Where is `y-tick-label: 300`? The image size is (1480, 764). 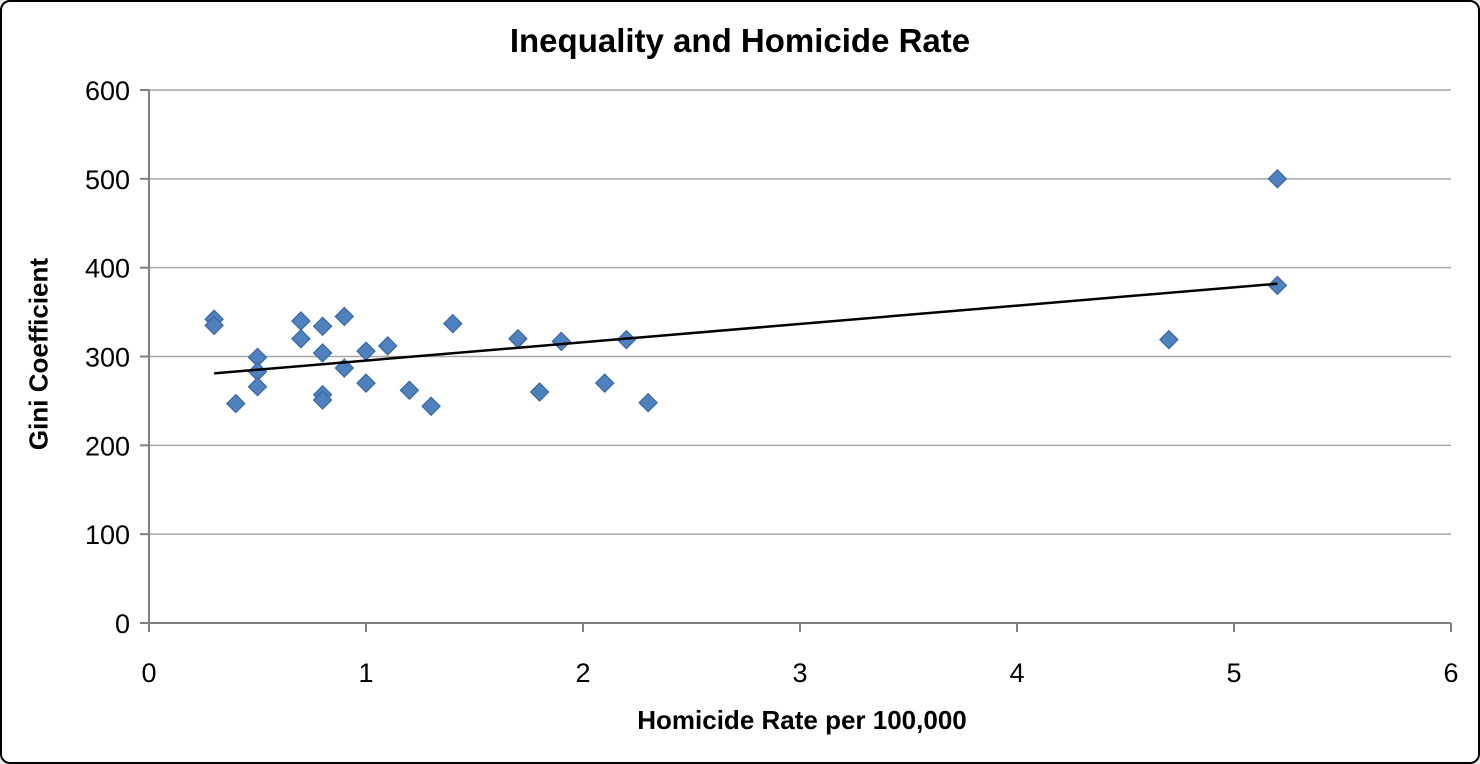 y-tick-label: 300 is located at coordinates (107, 358).